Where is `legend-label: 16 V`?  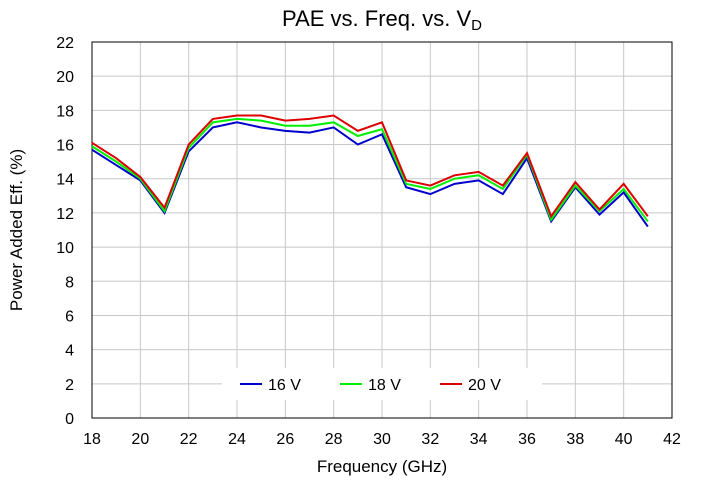
legend-label: 16 V is located at coordinates (284, 385).